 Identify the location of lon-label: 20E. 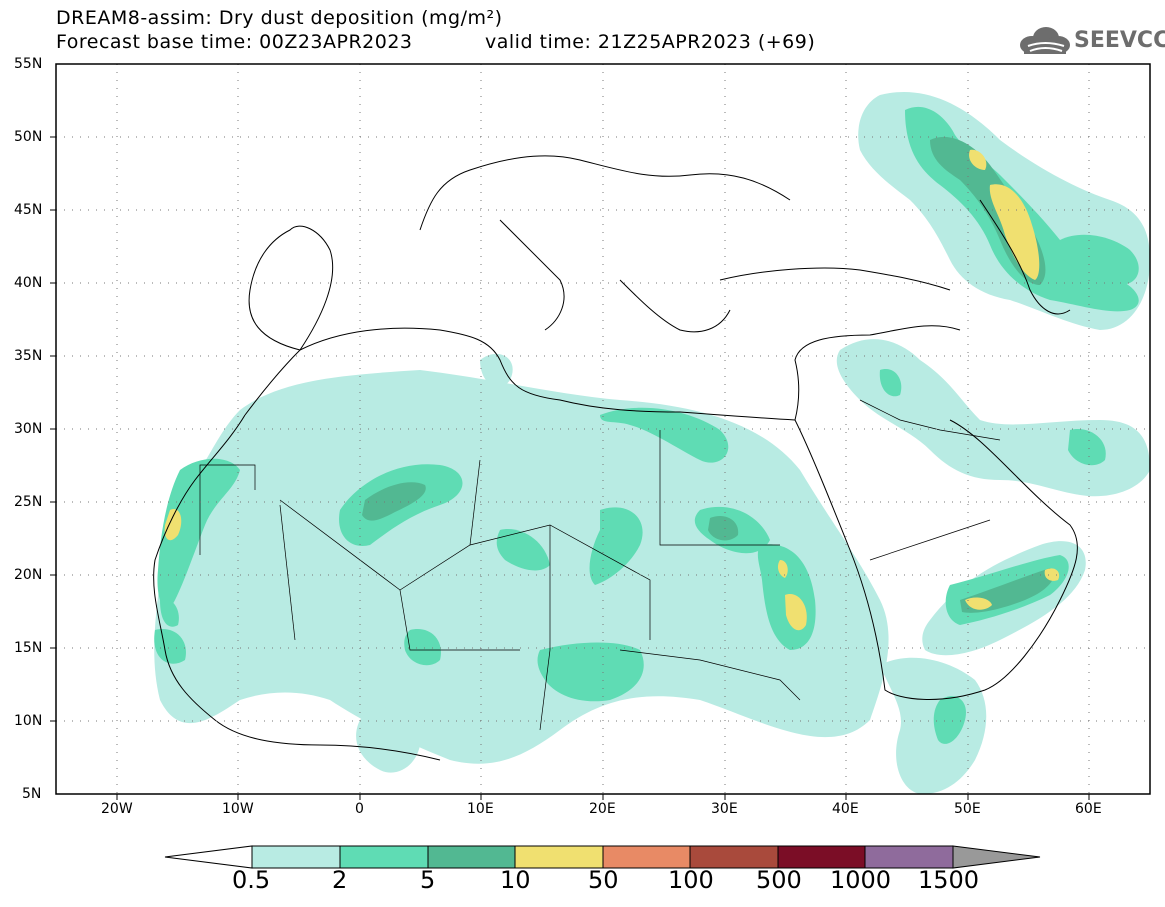
(602, 809).